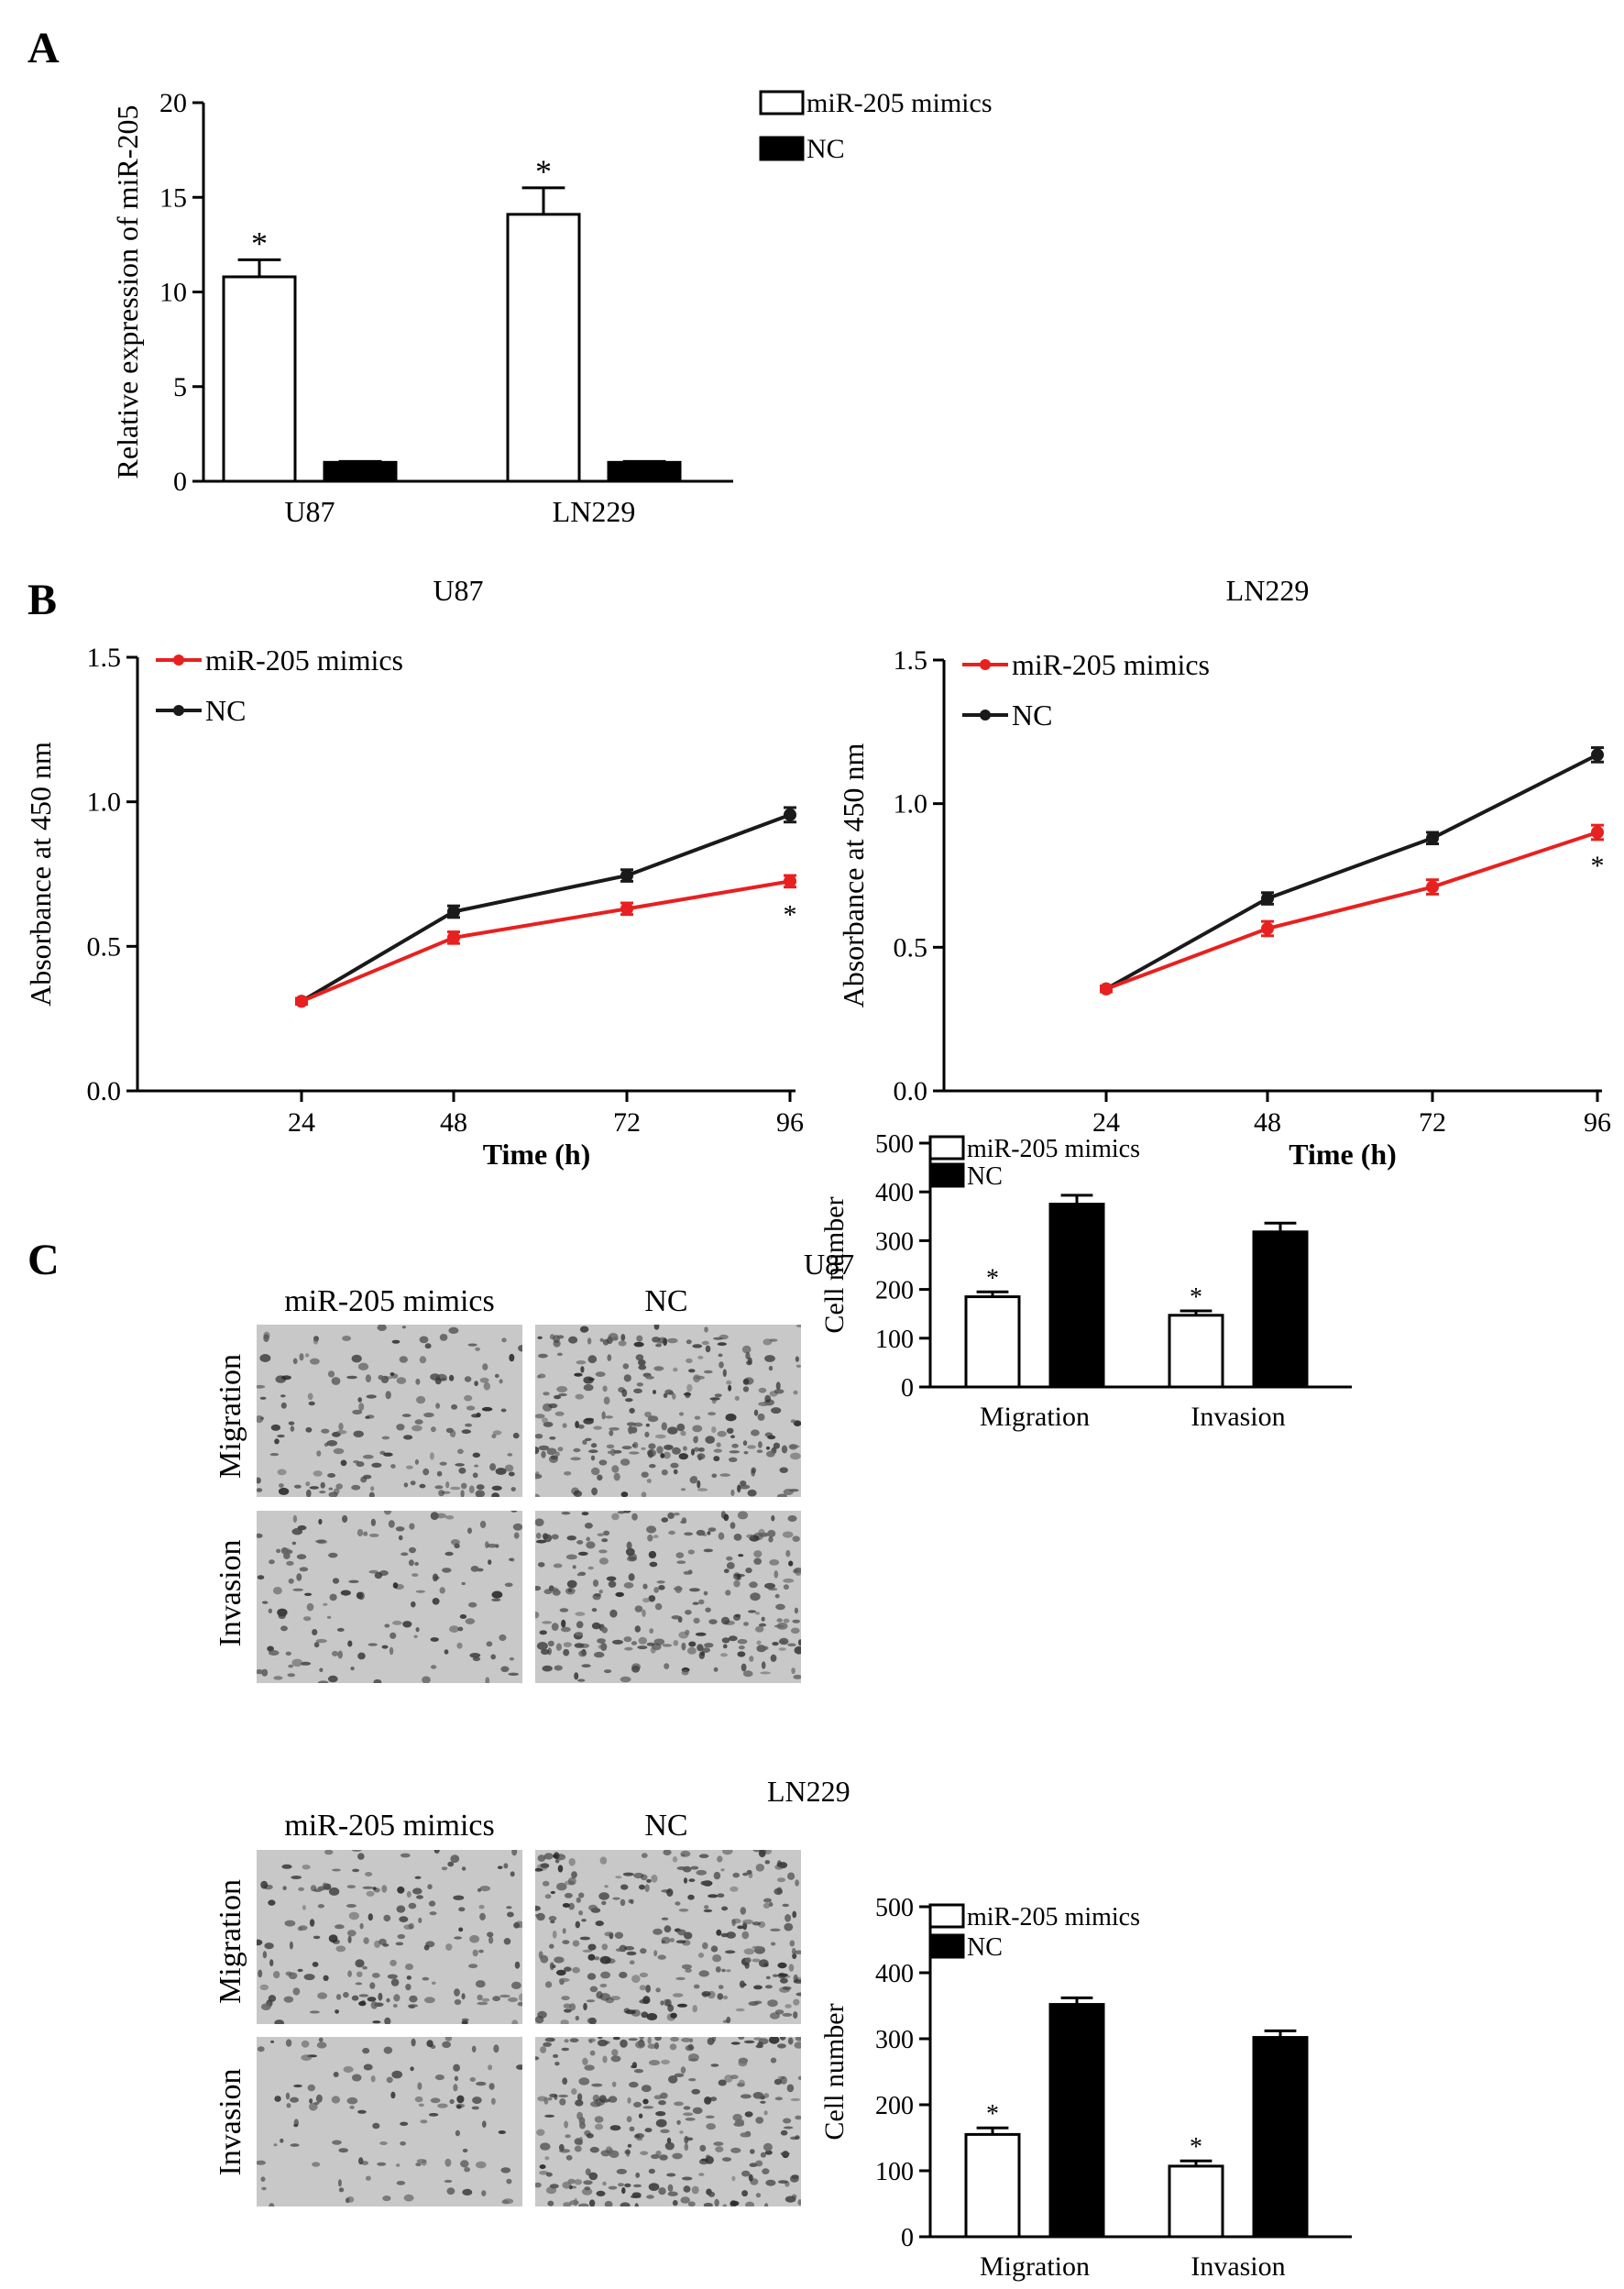  What do you see at coordinates (127, 292) in the screenshot?
I see `y-axis-label: Relative expression of miR-205` at bounding box center [127, 292].